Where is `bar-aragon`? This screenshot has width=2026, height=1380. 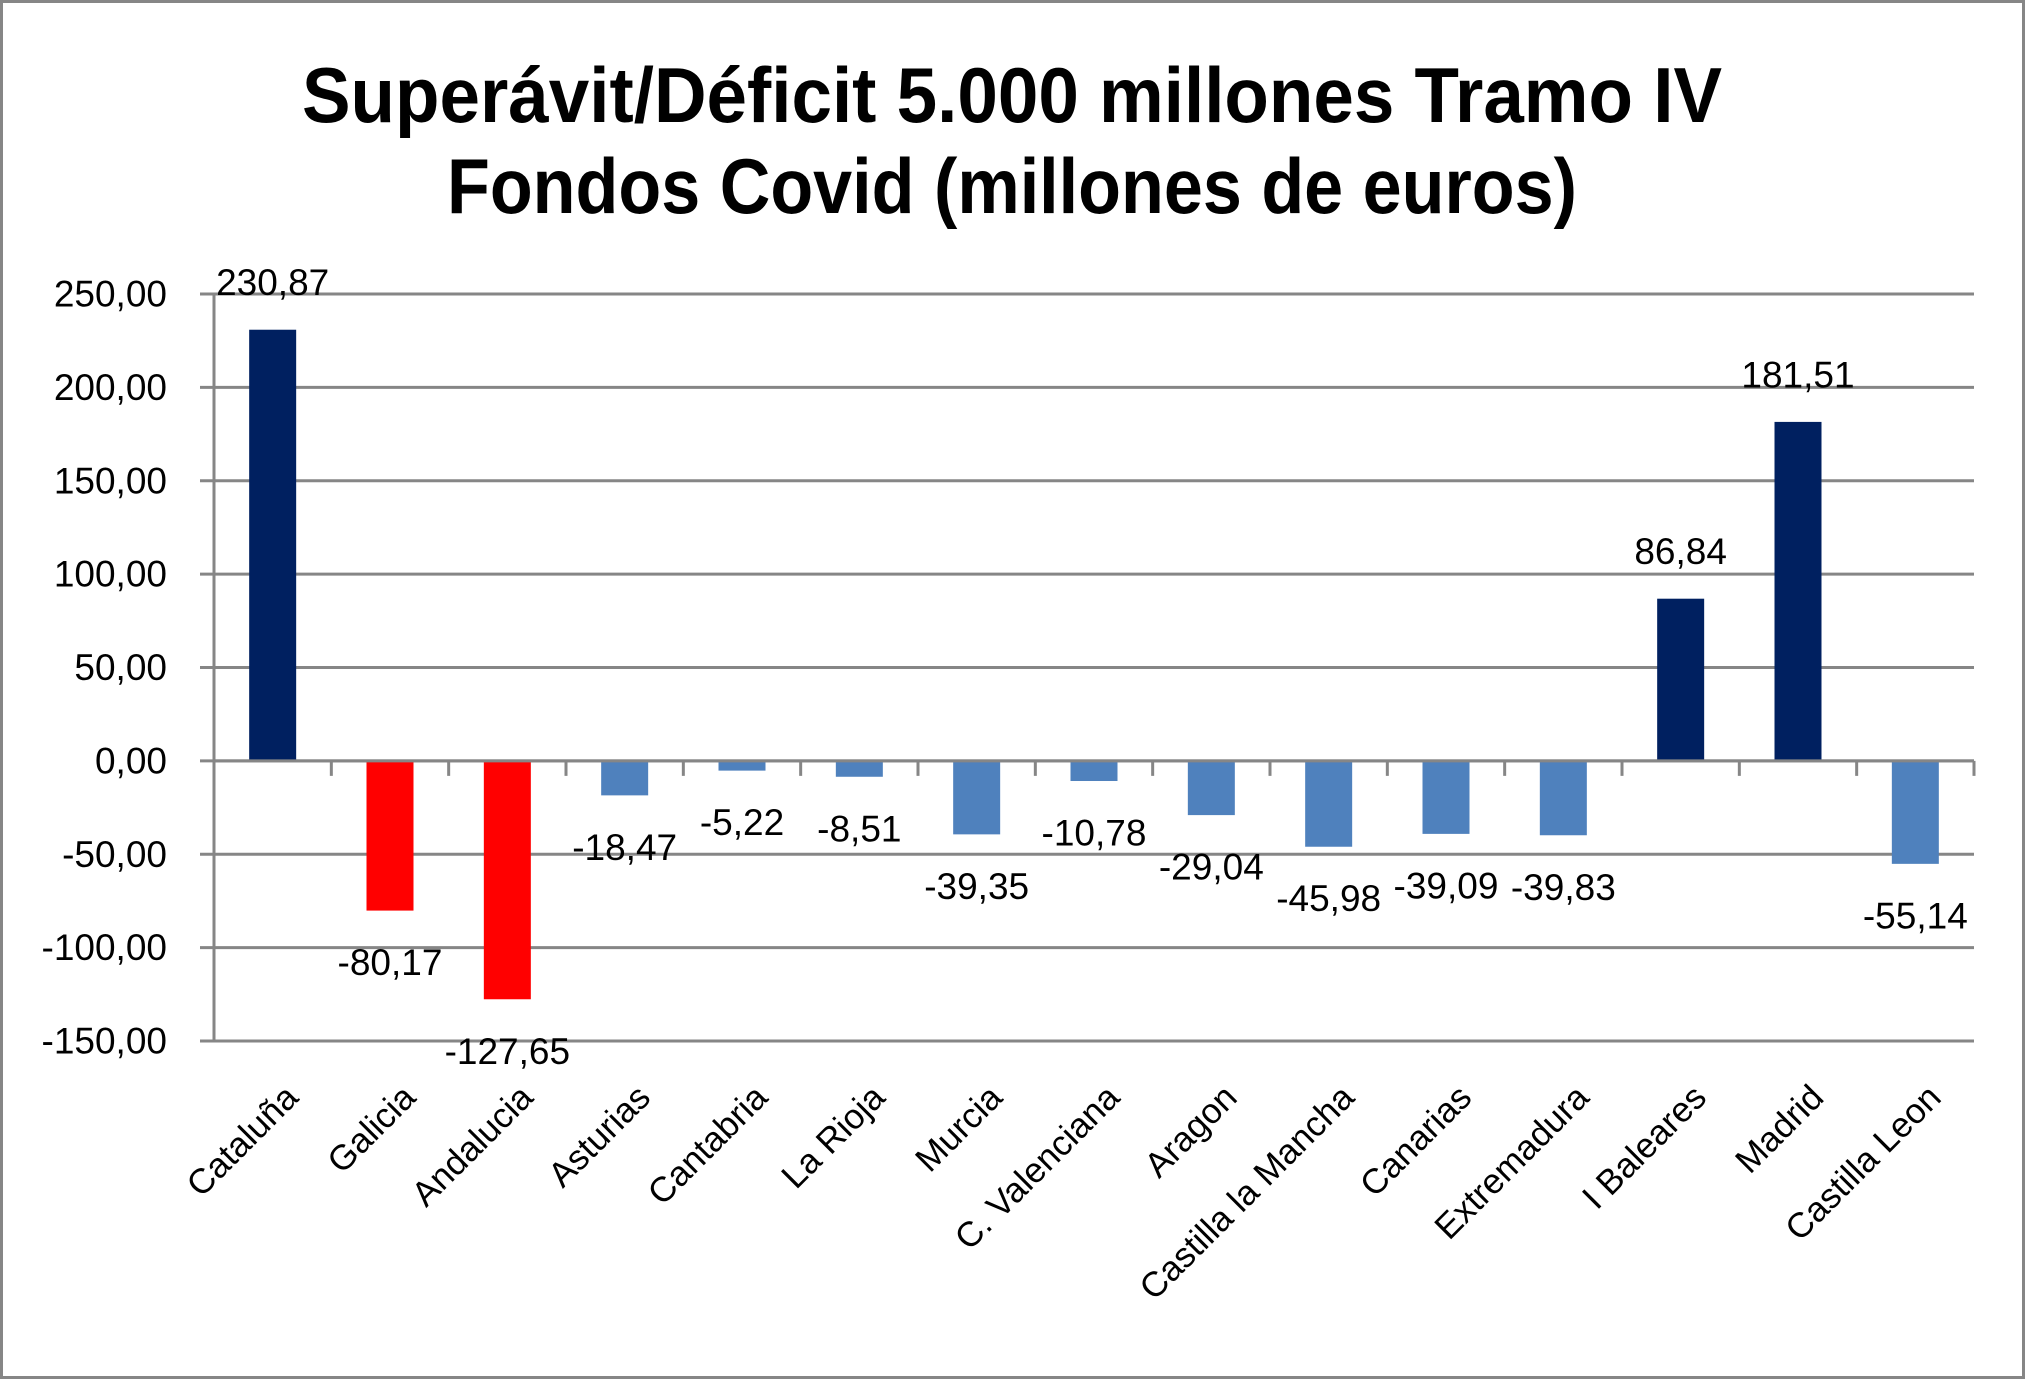
bar-aragon is located at coordinates (1211, 788).